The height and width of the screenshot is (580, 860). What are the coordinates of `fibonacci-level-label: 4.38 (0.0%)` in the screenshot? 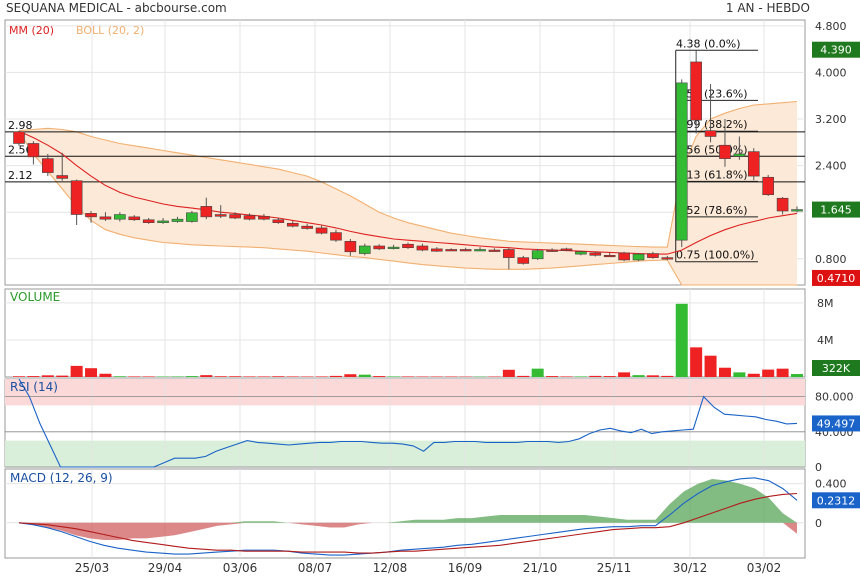 It's located at (708, 43).